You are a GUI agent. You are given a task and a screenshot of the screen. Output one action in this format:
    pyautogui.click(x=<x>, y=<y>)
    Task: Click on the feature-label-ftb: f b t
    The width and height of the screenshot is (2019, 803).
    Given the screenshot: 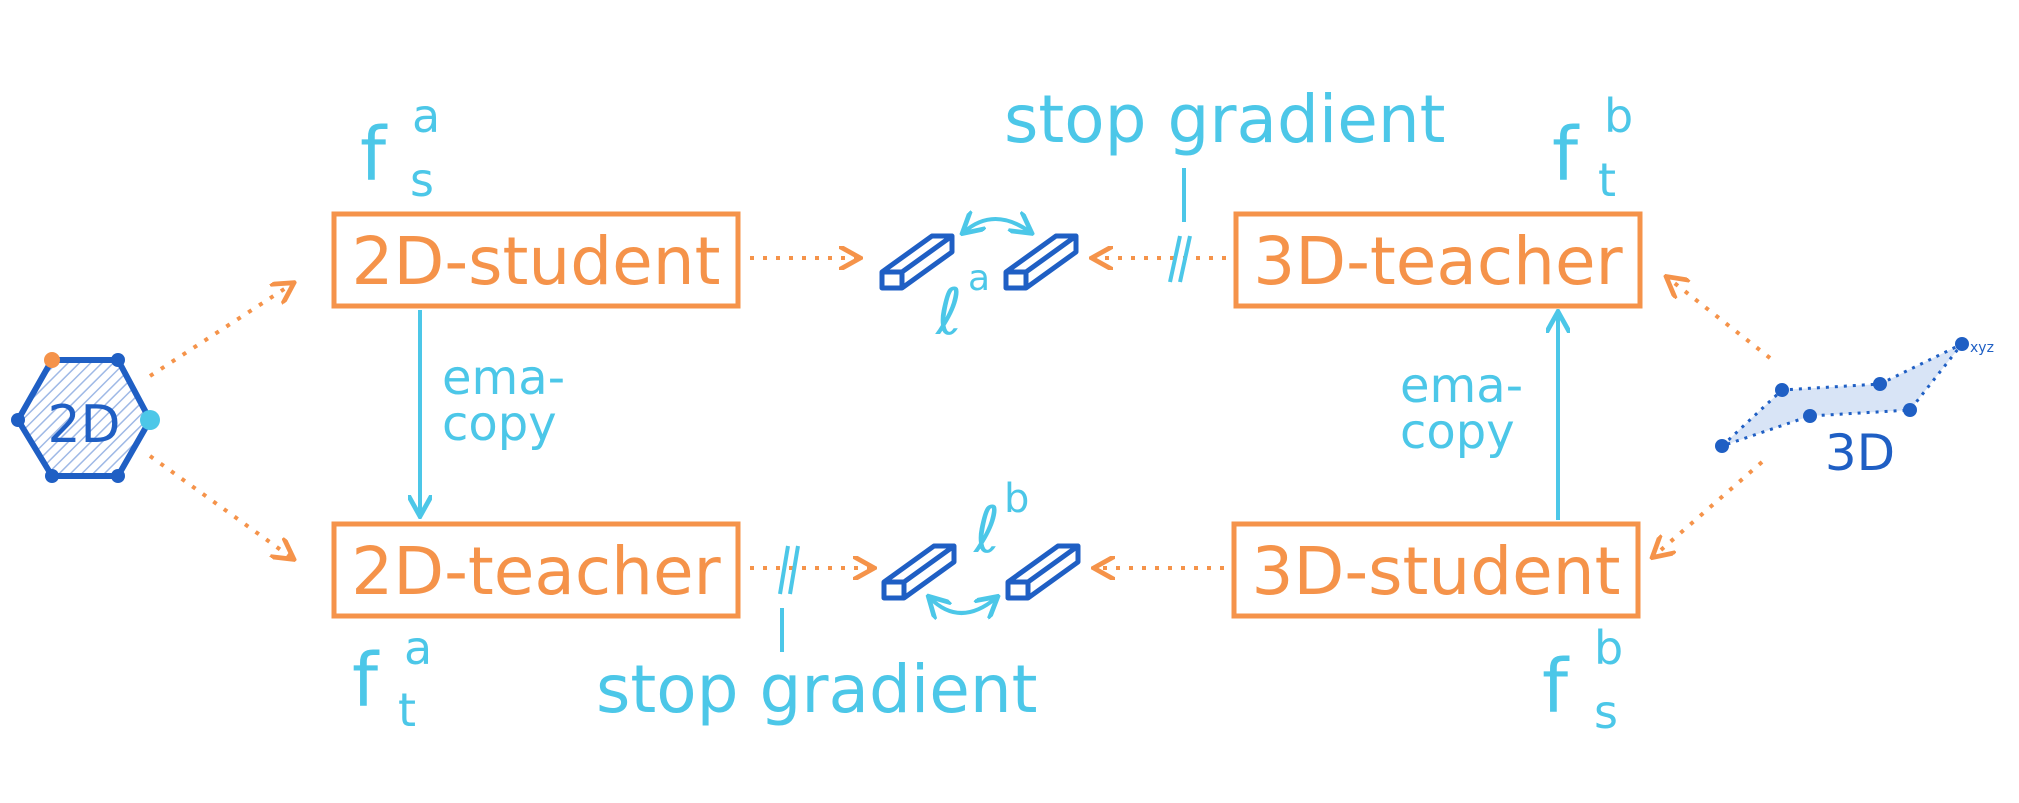 What is the action you would take?
    pyautogui.click(x=1592, y=148)
    